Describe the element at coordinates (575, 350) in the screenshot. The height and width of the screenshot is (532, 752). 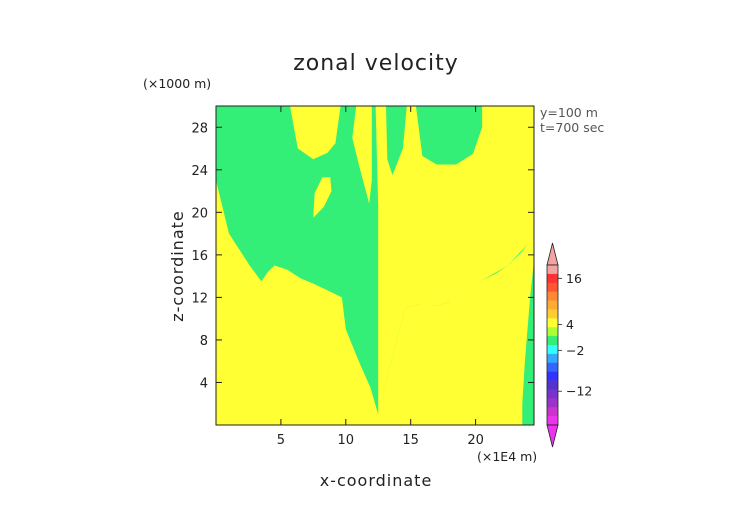
I see `colorbar-tick-label: −2` at that location.